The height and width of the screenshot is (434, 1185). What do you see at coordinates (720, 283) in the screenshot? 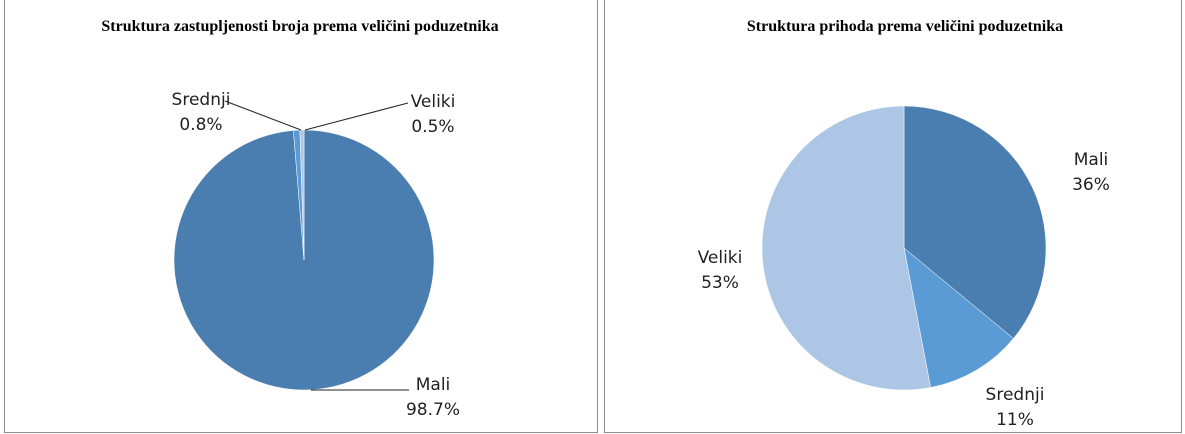
I see `slice-value: 53%` at bounding box center [720, 283].